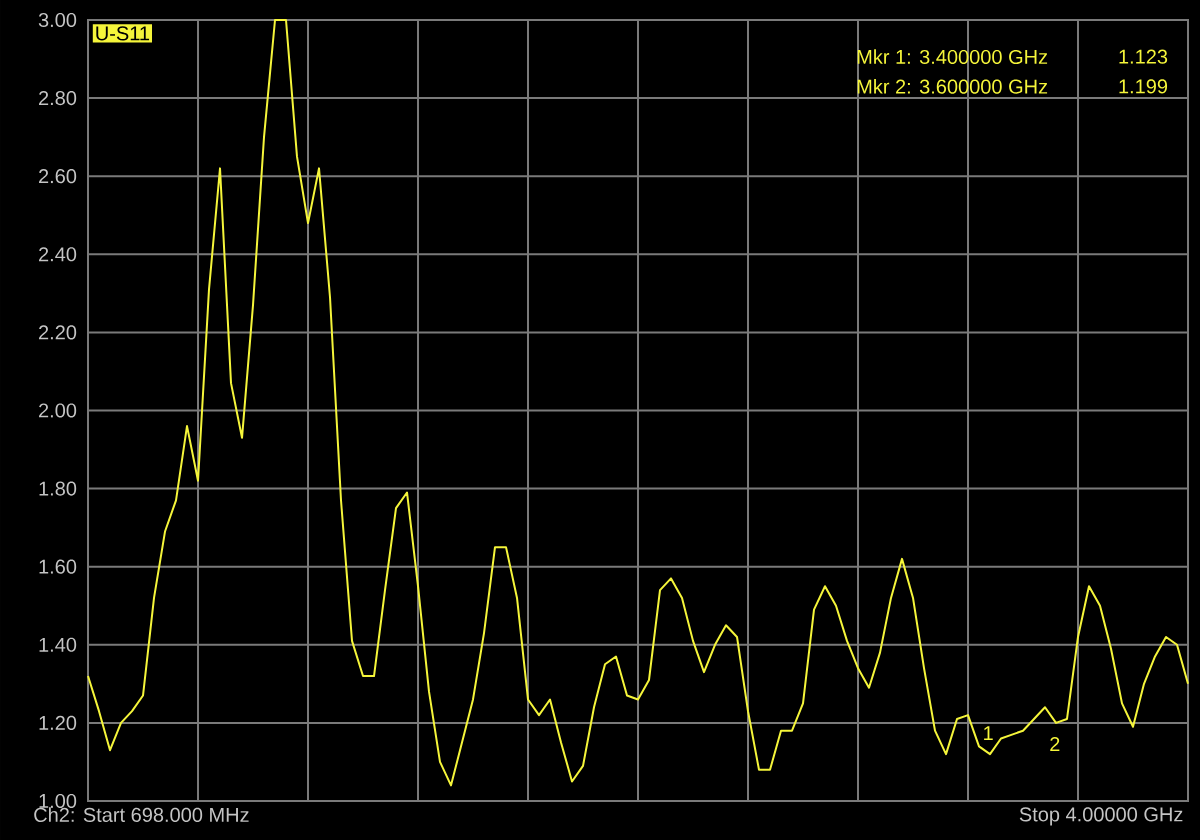 The height and width of the screenshot is (840, 1200). Describe the element at coordinates (58, 254) in the screenshot. I see `y-tick-label: 2.40` at that location.